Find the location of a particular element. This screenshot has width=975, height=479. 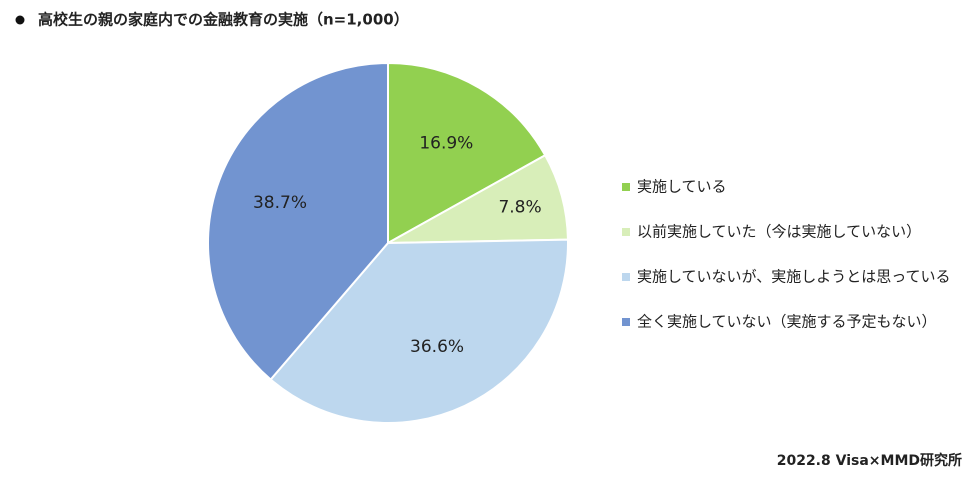

data-label: 7.8% is located at coordinates (519, 207).